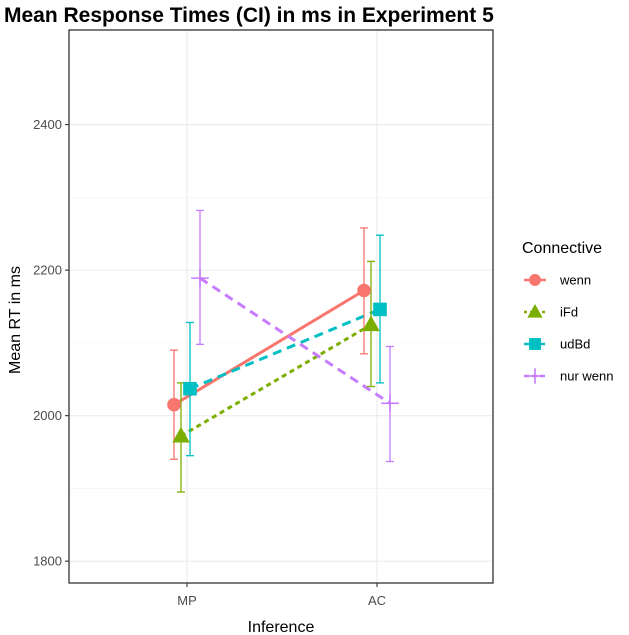 The width and height of the screenshot is (629, 635). What do you see at coordinates (575, 344) in the screenshot?
I see `legend-label: udBd` at bounding box center [575, 344].